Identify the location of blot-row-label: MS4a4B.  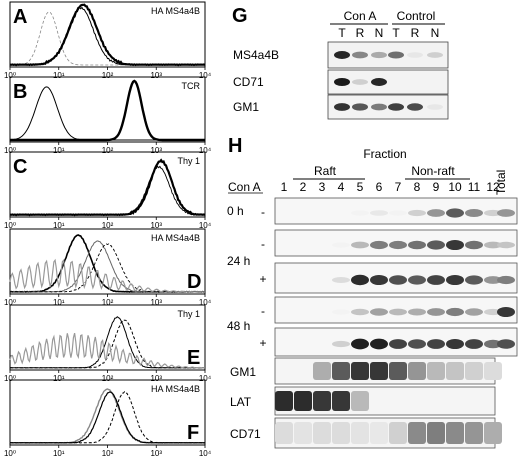
(256, 55).